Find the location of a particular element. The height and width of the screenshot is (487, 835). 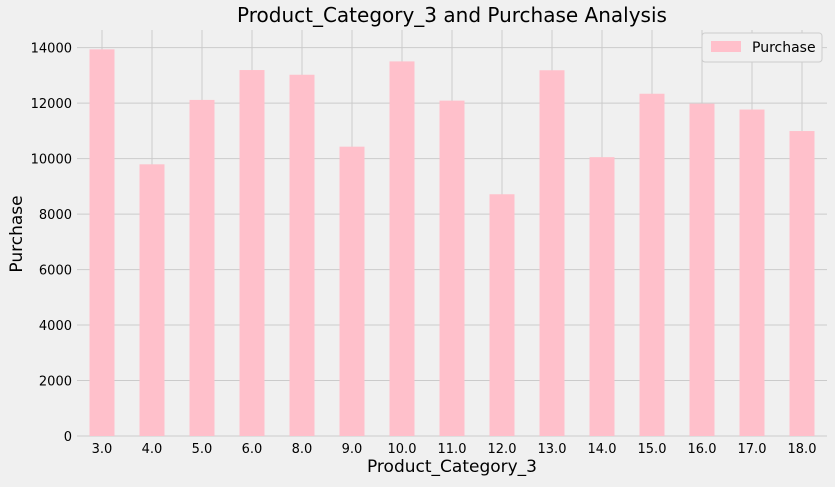

x-tick-label: 3.0 is located at coordinates (102, 449).